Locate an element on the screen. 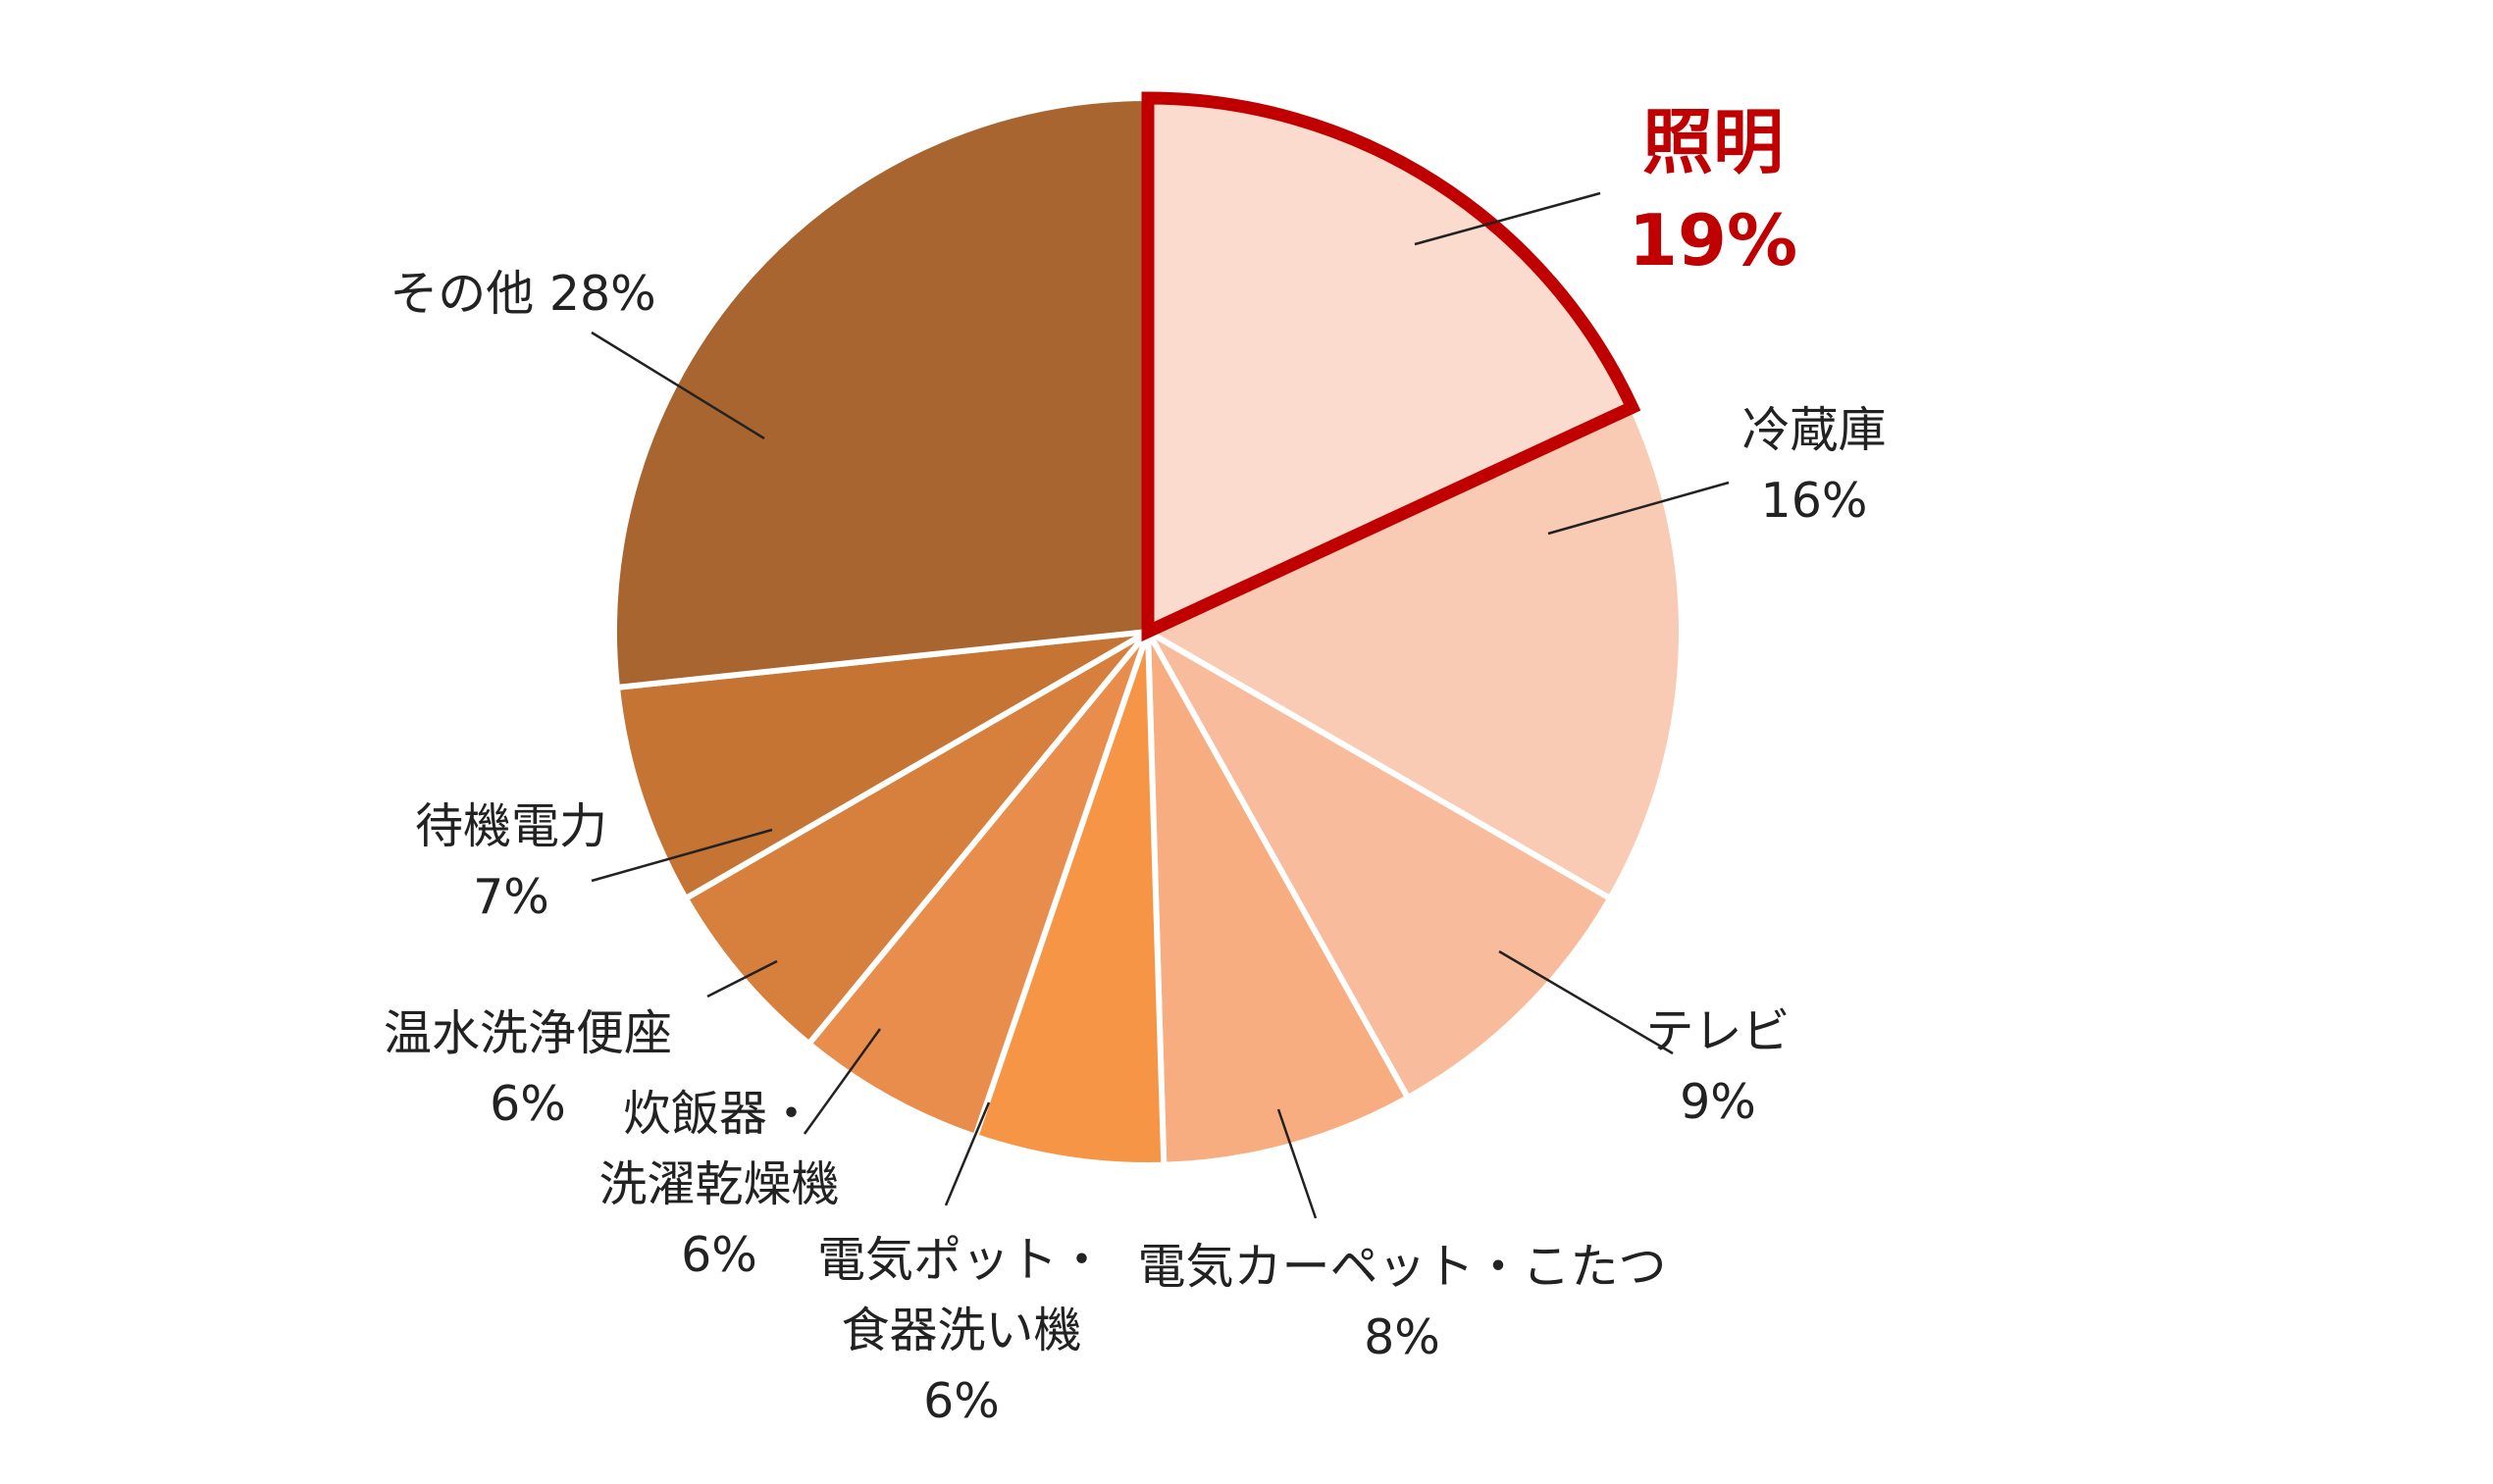  category-label: 冷蔵庫 is located at coordinates (1814, 430).